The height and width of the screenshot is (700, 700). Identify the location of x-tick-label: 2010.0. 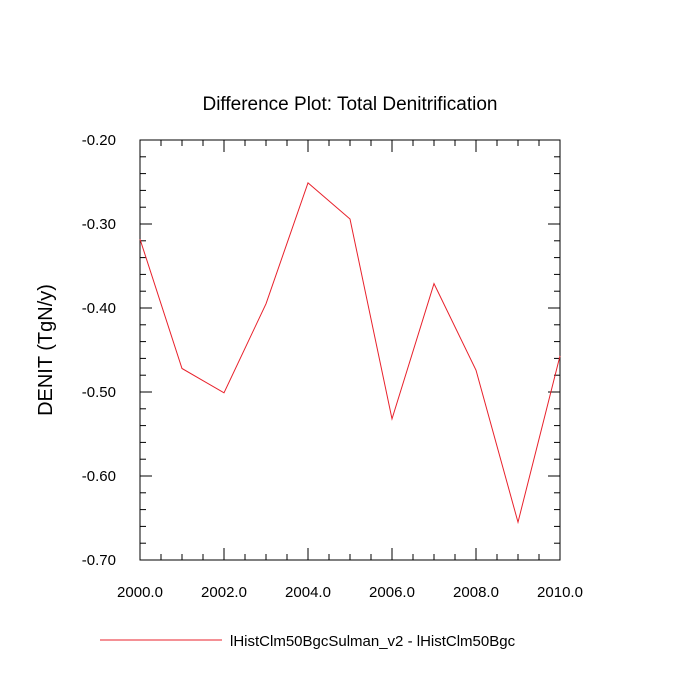
(560, 592).